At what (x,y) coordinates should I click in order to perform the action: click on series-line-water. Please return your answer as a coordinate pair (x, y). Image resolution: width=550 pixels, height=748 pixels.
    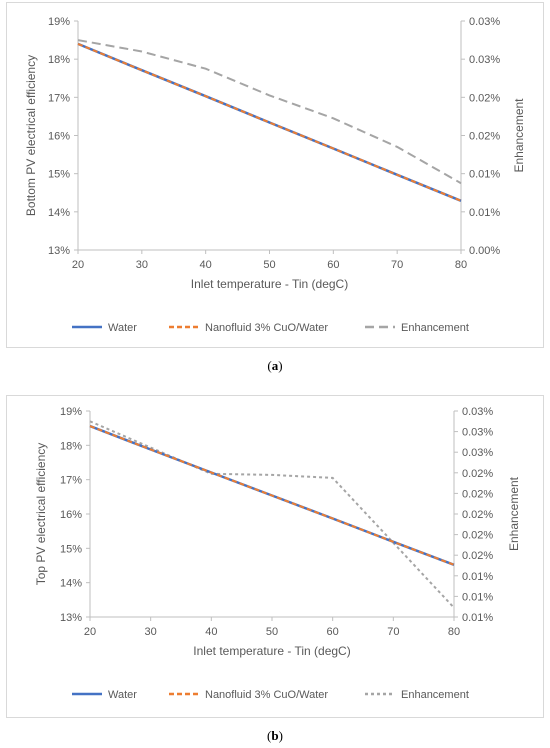
    Looking at the image, I should click on (269, 122).